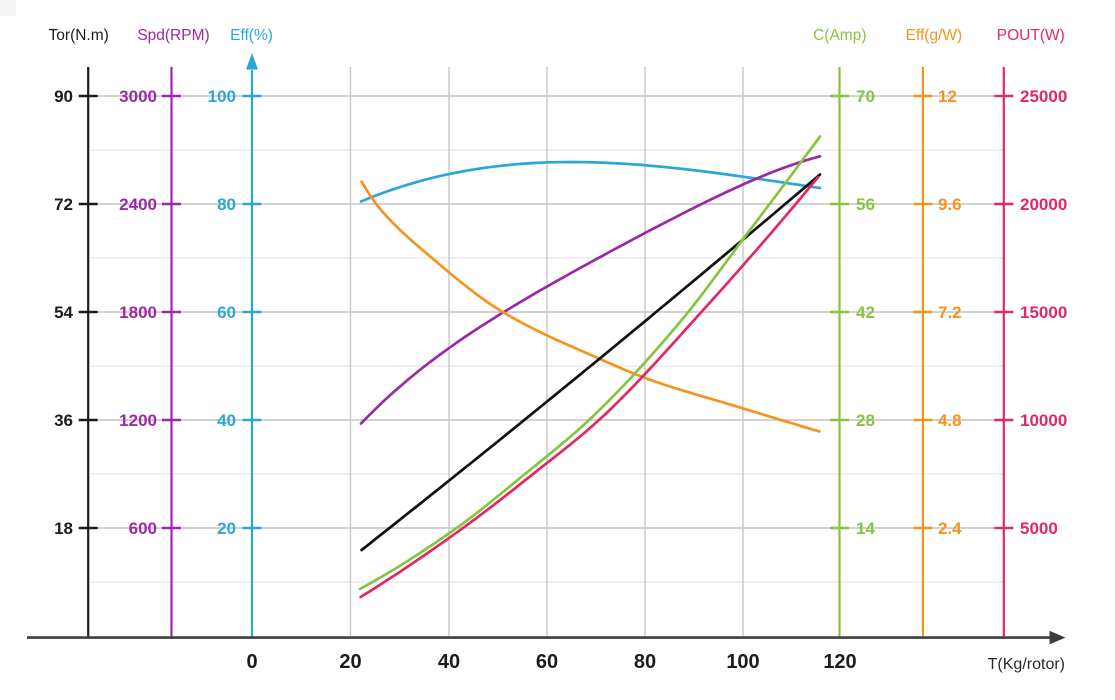  I want to click on svg-text: 14, so click(865, 528).